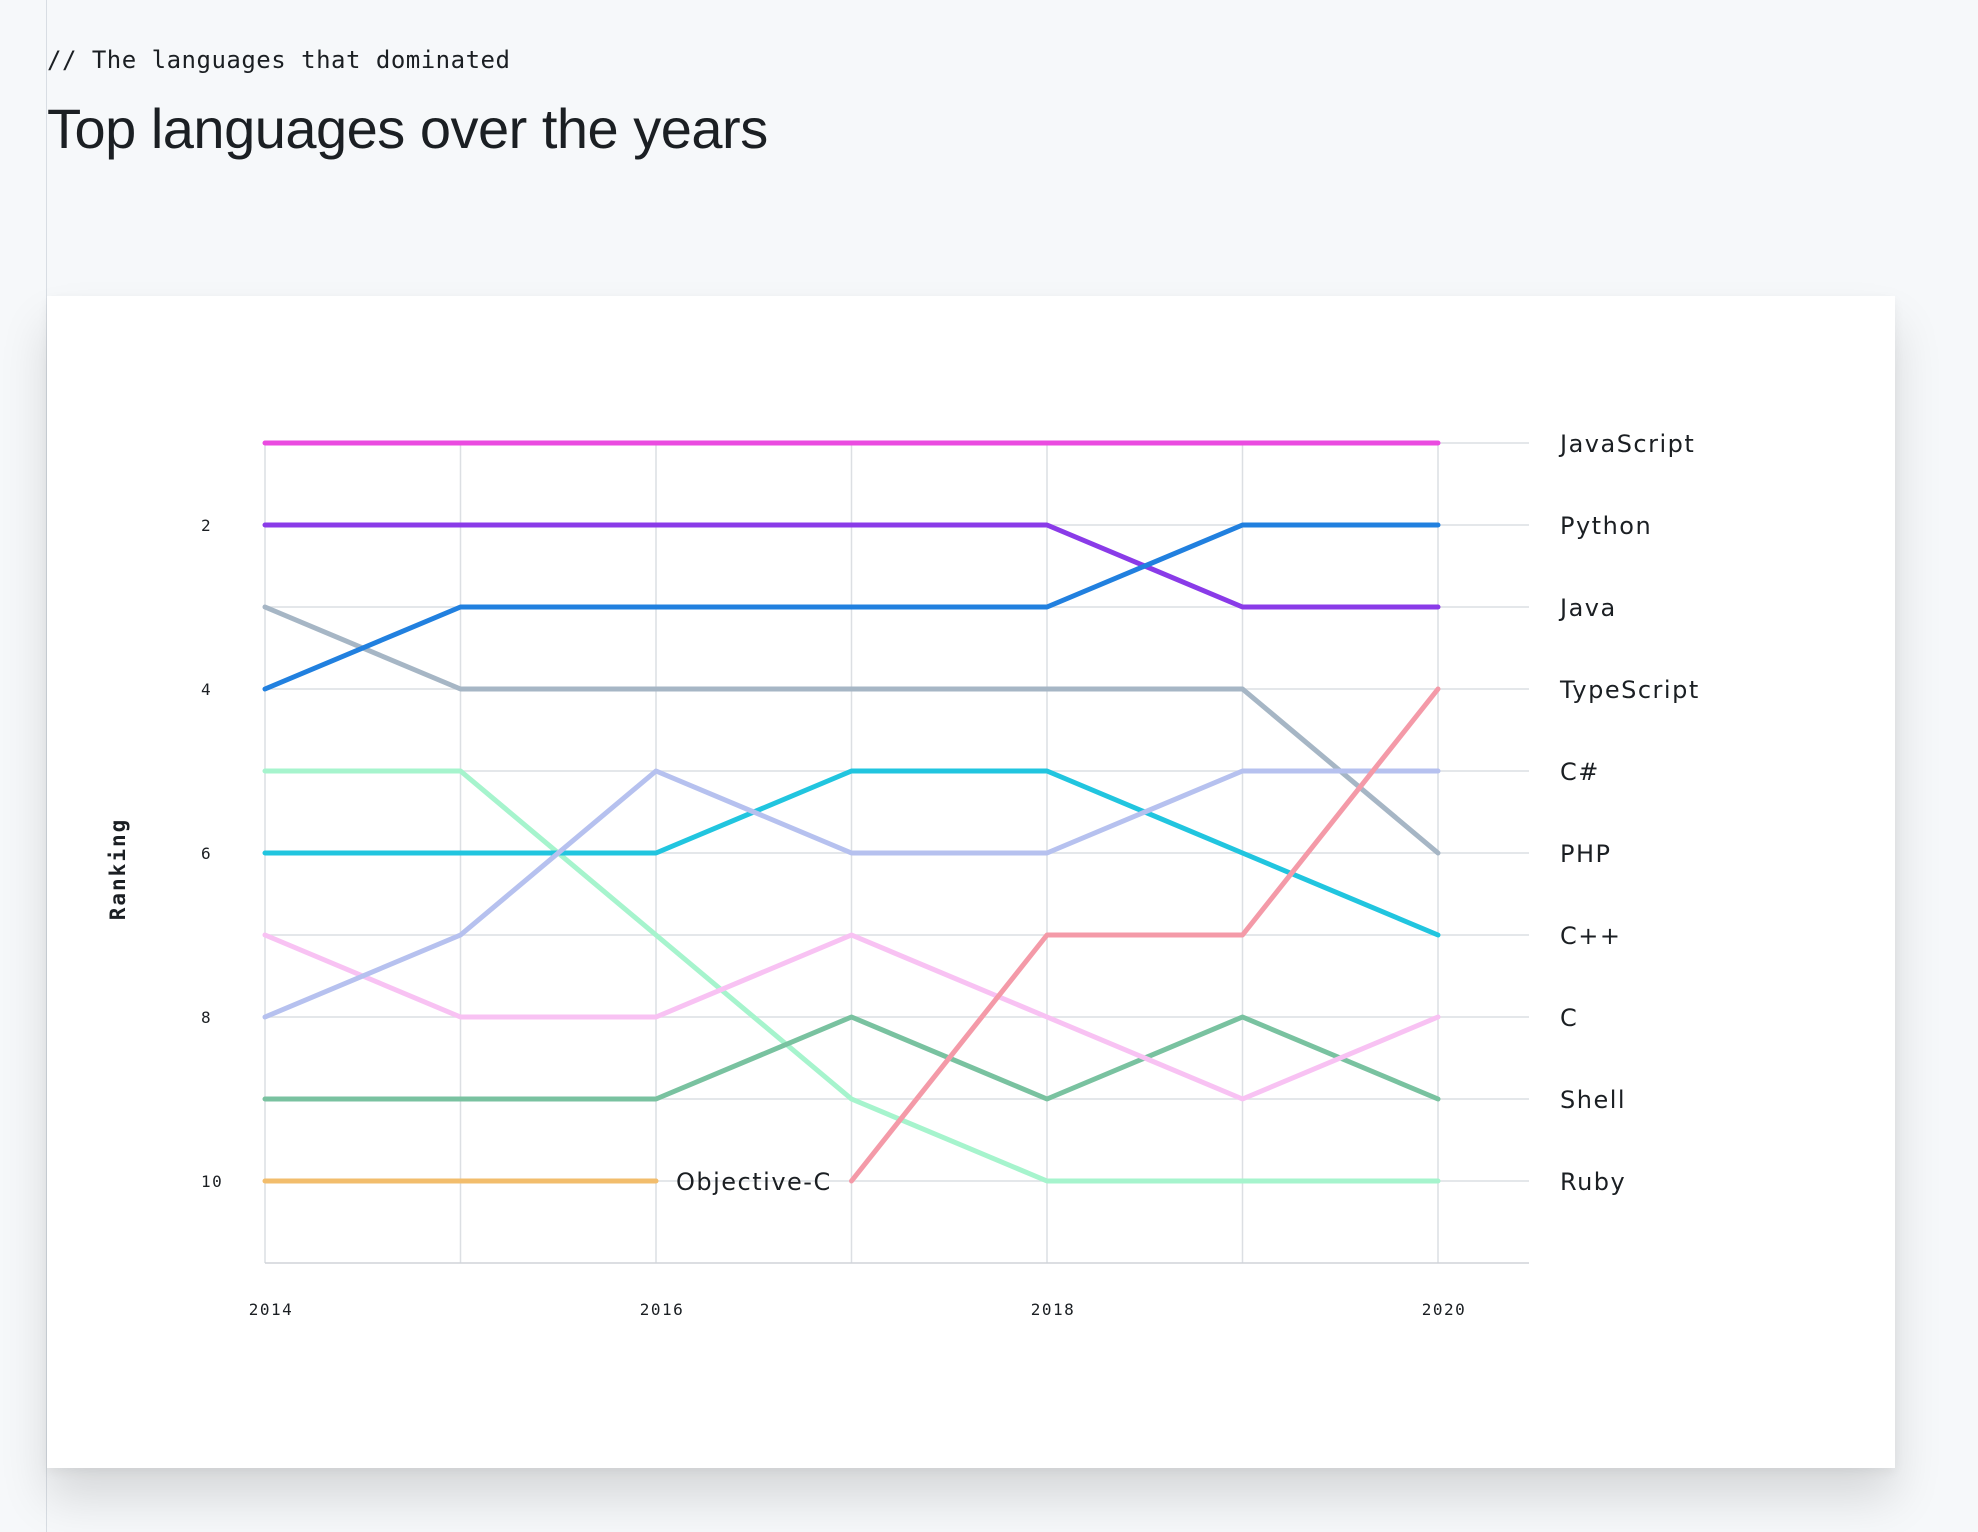 Image resolution: width=1978 pixels, height=1532 pixels. I want to click on x-tick-label: 2016, so click(662, 1309).